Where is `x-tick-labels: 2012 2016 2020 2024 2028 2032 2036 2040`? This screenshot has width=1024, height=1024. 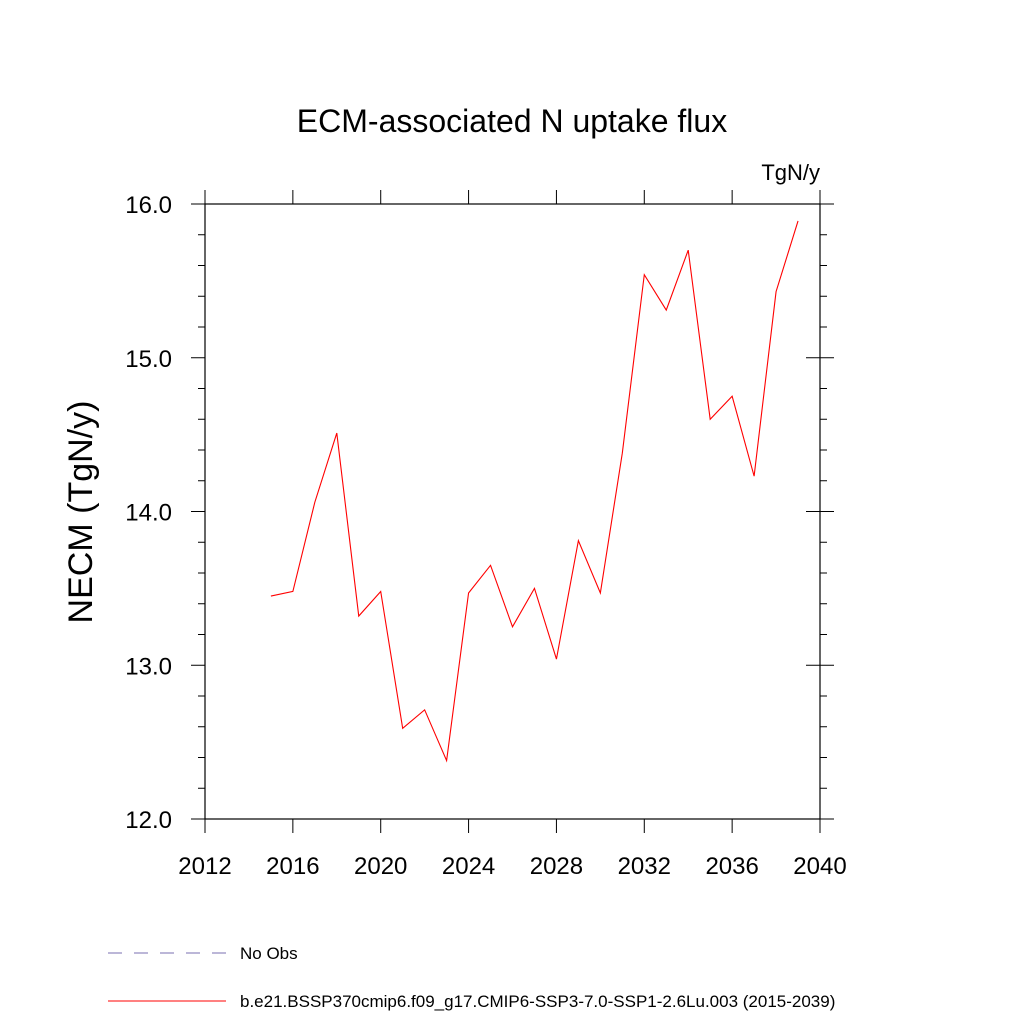
x-tick-labels: 2012 2016 2020 2024 2028 2032 2036 2040 is located at coordinates (512, 866).